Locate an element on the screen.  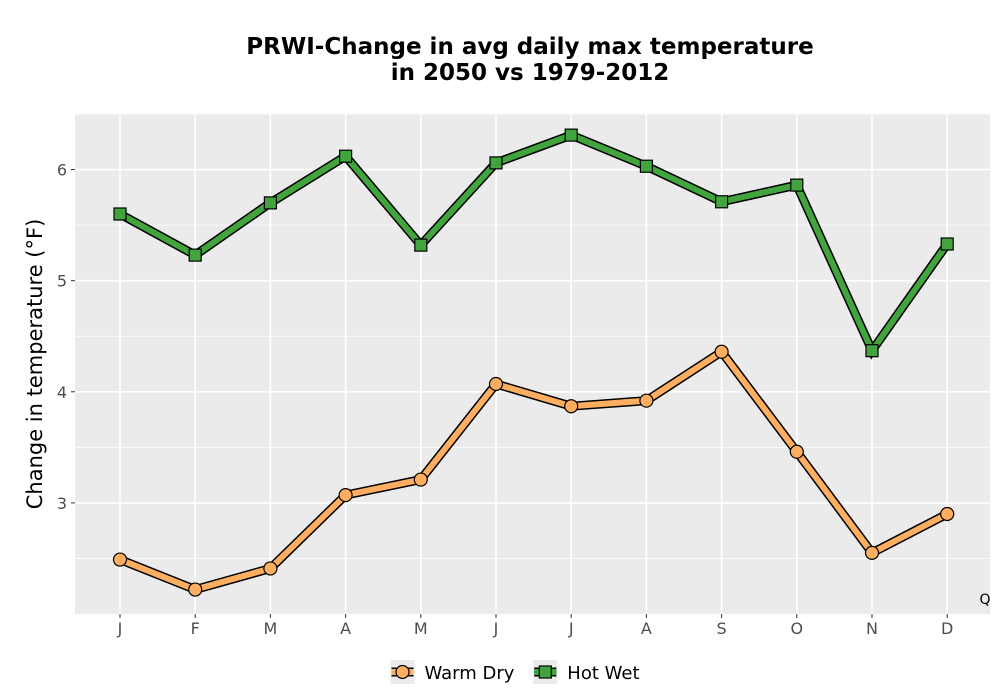
y-tick-label: 4 is located at coordinates (62, 392).